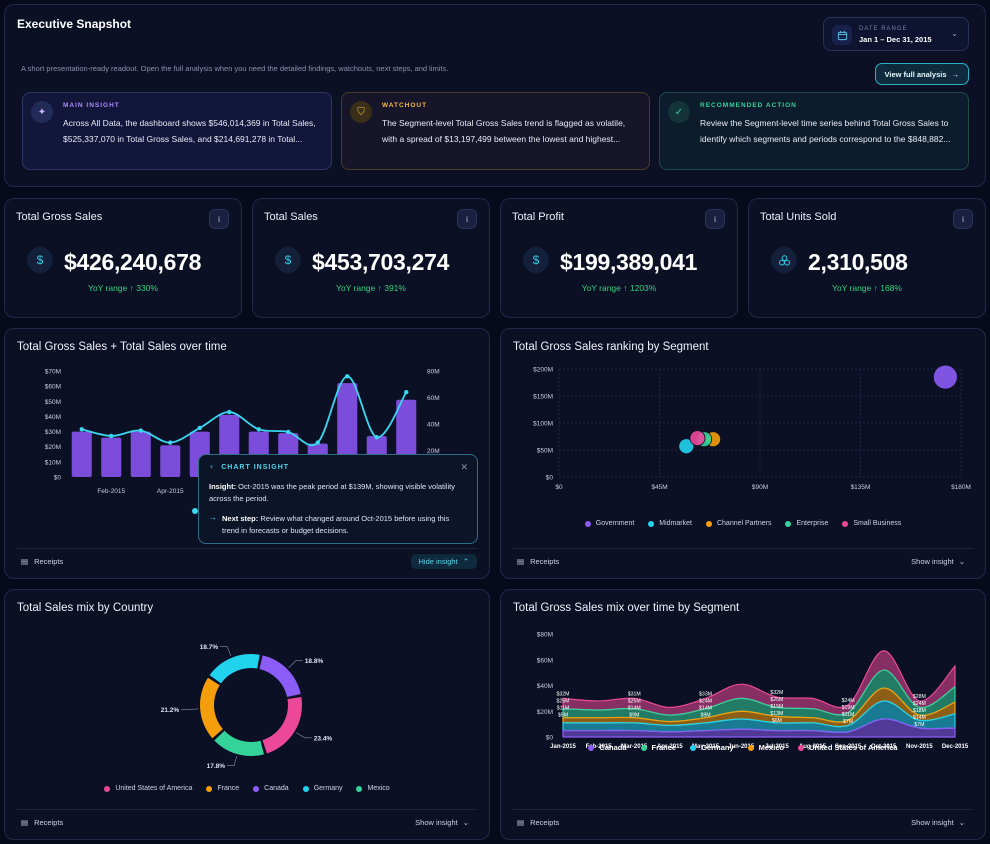  I want to click on legend-dot, so click(195, 511).